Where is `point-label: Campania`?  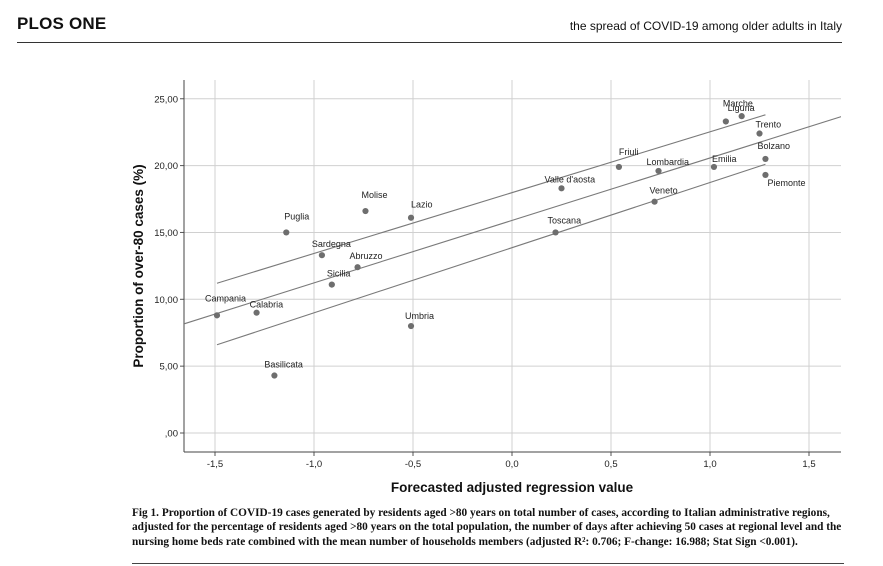 point-label: Campania is located at coordinates (225, 298).